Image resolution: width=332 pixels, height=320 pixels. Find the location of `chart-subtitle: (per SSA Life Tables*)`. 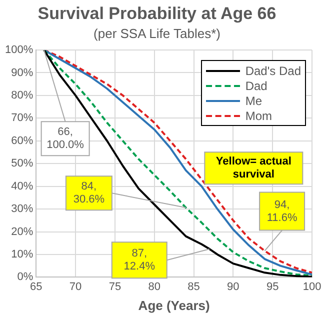

chart-subtitle: (per SSA Life Tables*) is located at coordinates (157, 33).